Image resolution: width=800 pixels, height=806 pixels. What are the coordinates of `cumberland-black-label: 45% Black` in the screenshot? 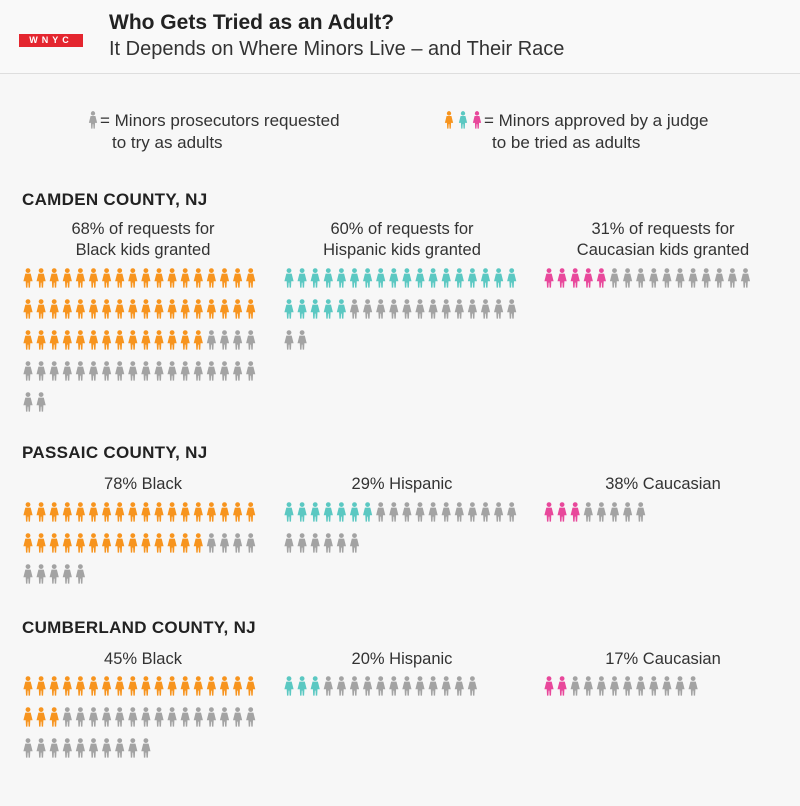 It's located at (143, 659).